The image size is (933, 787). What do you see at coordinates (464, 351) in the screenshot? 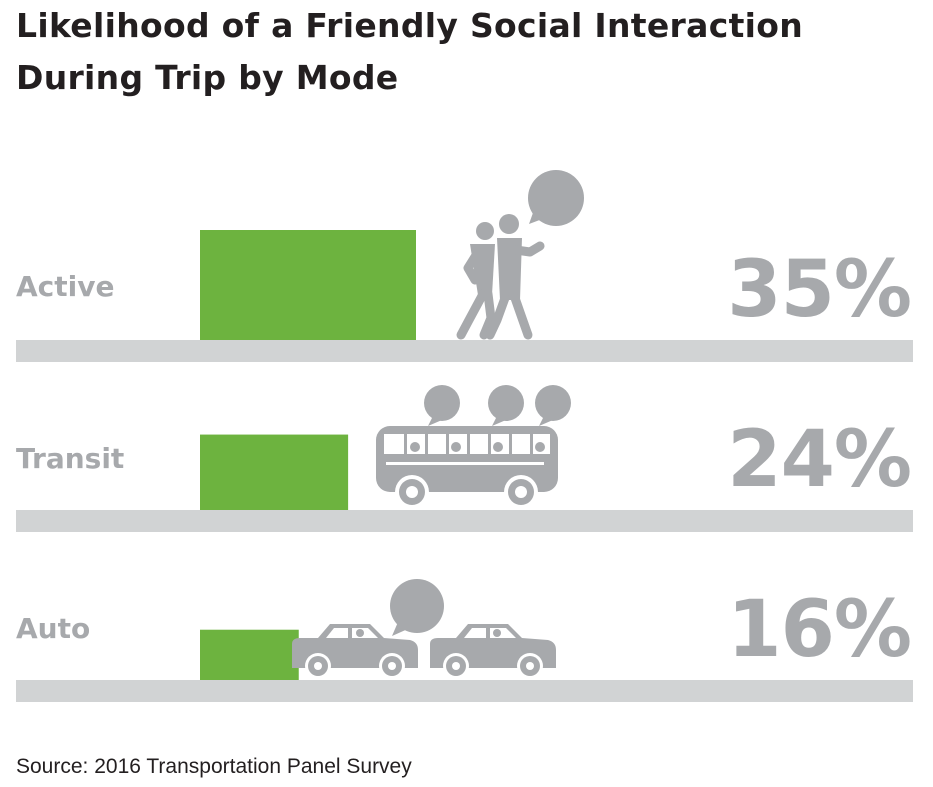
I see `track-active` at bounding box center [464, 351].